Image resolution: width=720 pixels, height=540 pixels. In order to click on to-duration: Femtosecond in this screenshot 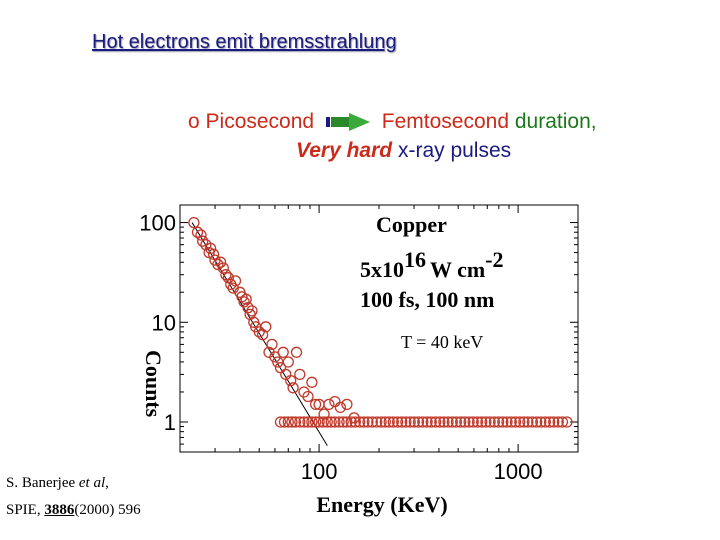, I will do `click(445, 121)`.